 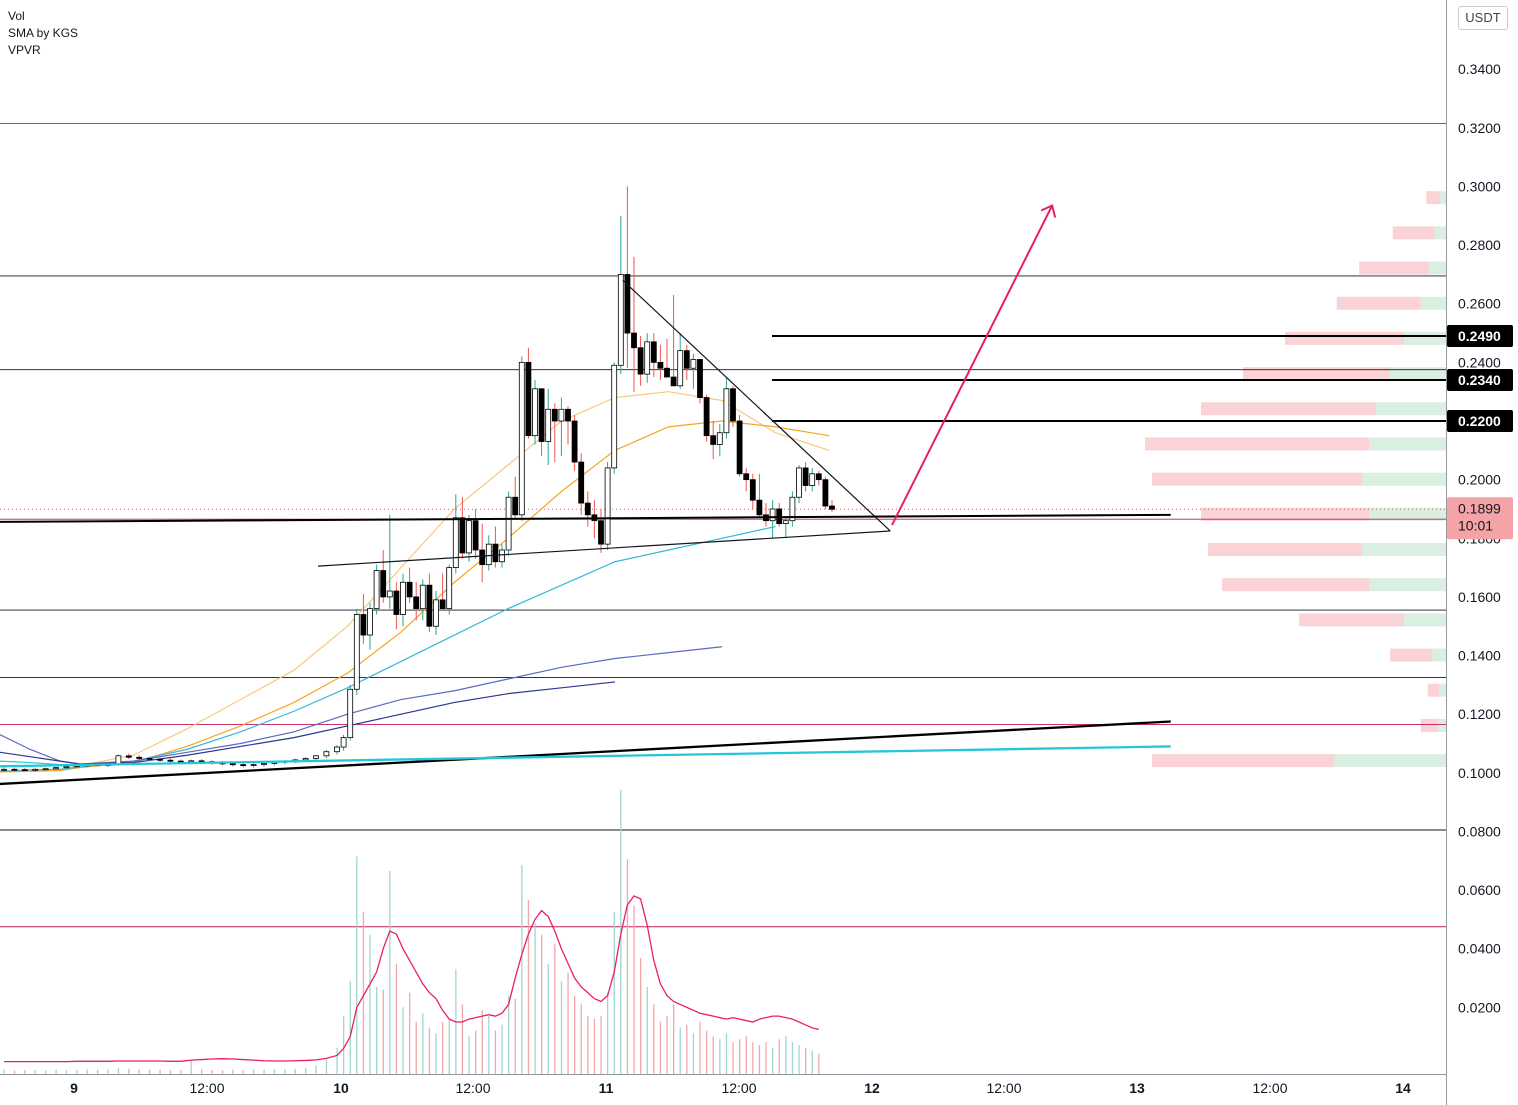 What do you see at coordinates (606, 1088) in the screenshot?
I see `time-tick-label: 11` at bounding box center [606, 1088].